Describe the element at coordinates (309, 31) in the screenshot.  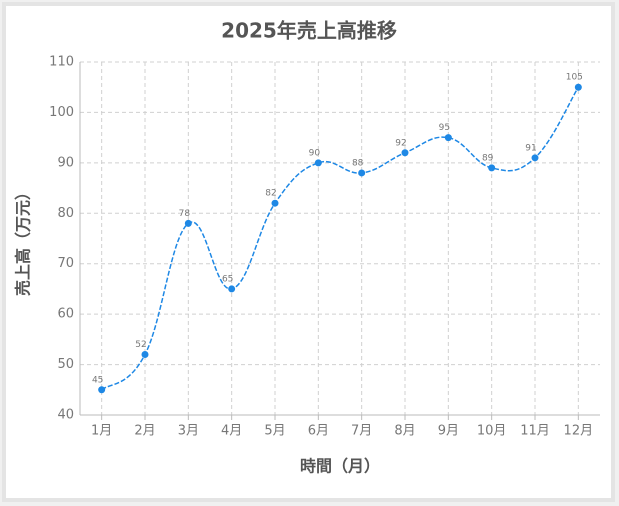
I see `chart-title: 2025年売上高推移` at that location.